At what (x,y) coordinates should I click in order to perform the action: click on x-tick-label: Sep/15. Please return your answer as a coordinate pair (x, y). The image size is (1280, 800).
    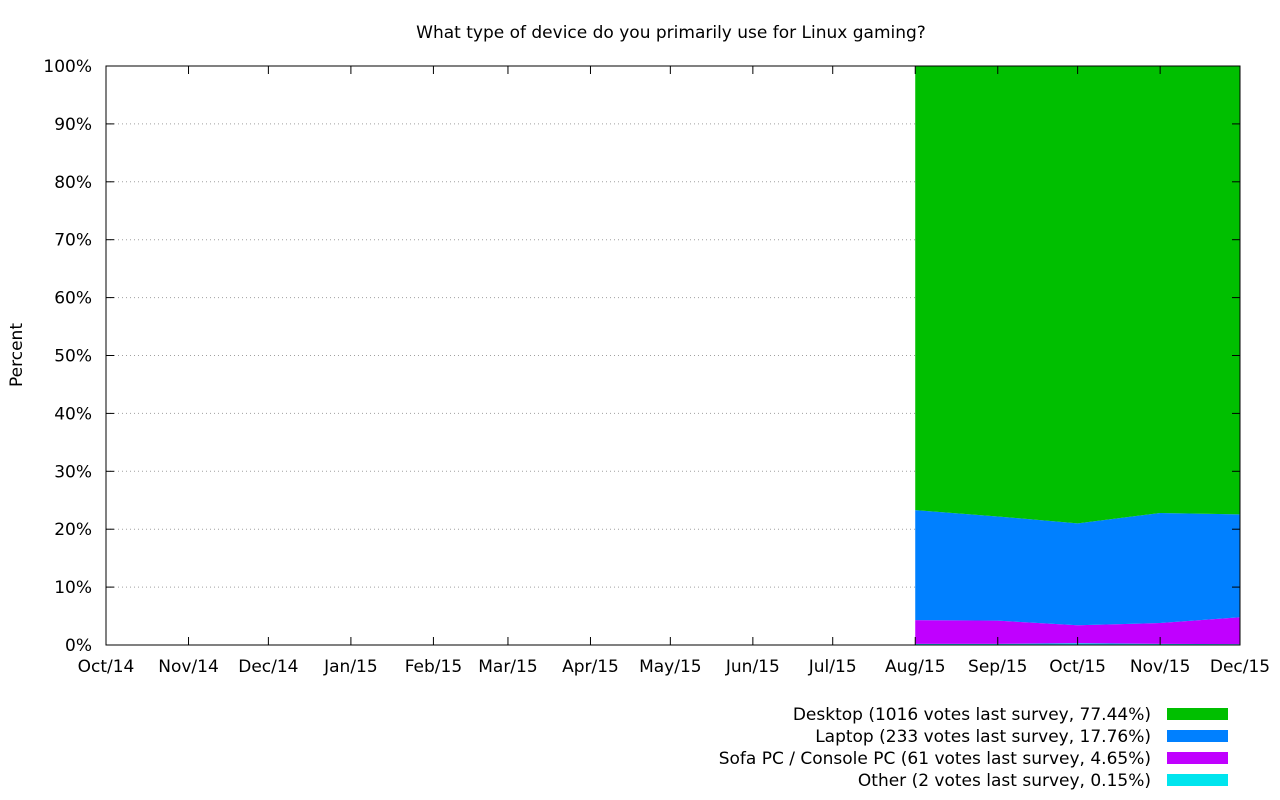
    Looking at the image, I should click on (997, 667).